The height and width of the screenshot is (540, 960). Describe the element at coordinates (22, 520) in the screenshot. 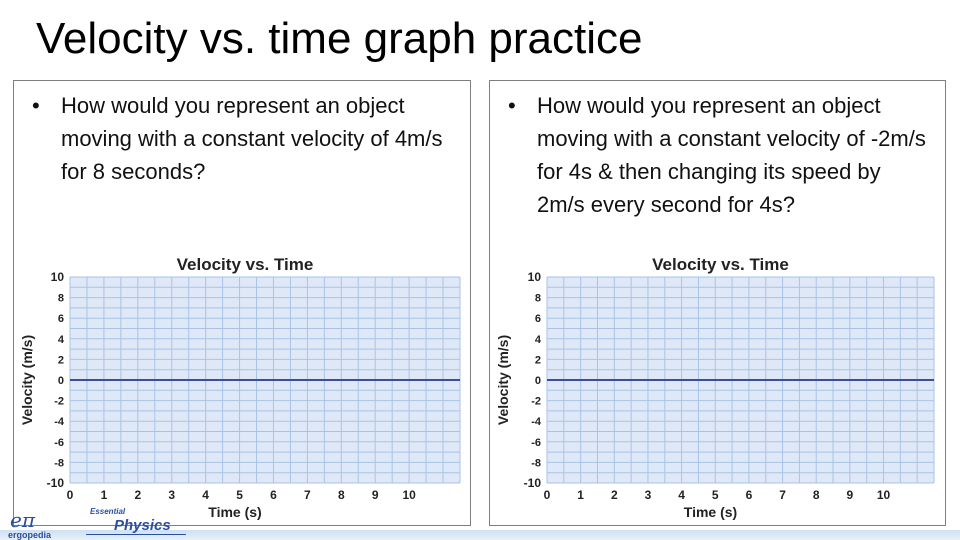

I see `ergopedia-symbol: eπ` at that location.